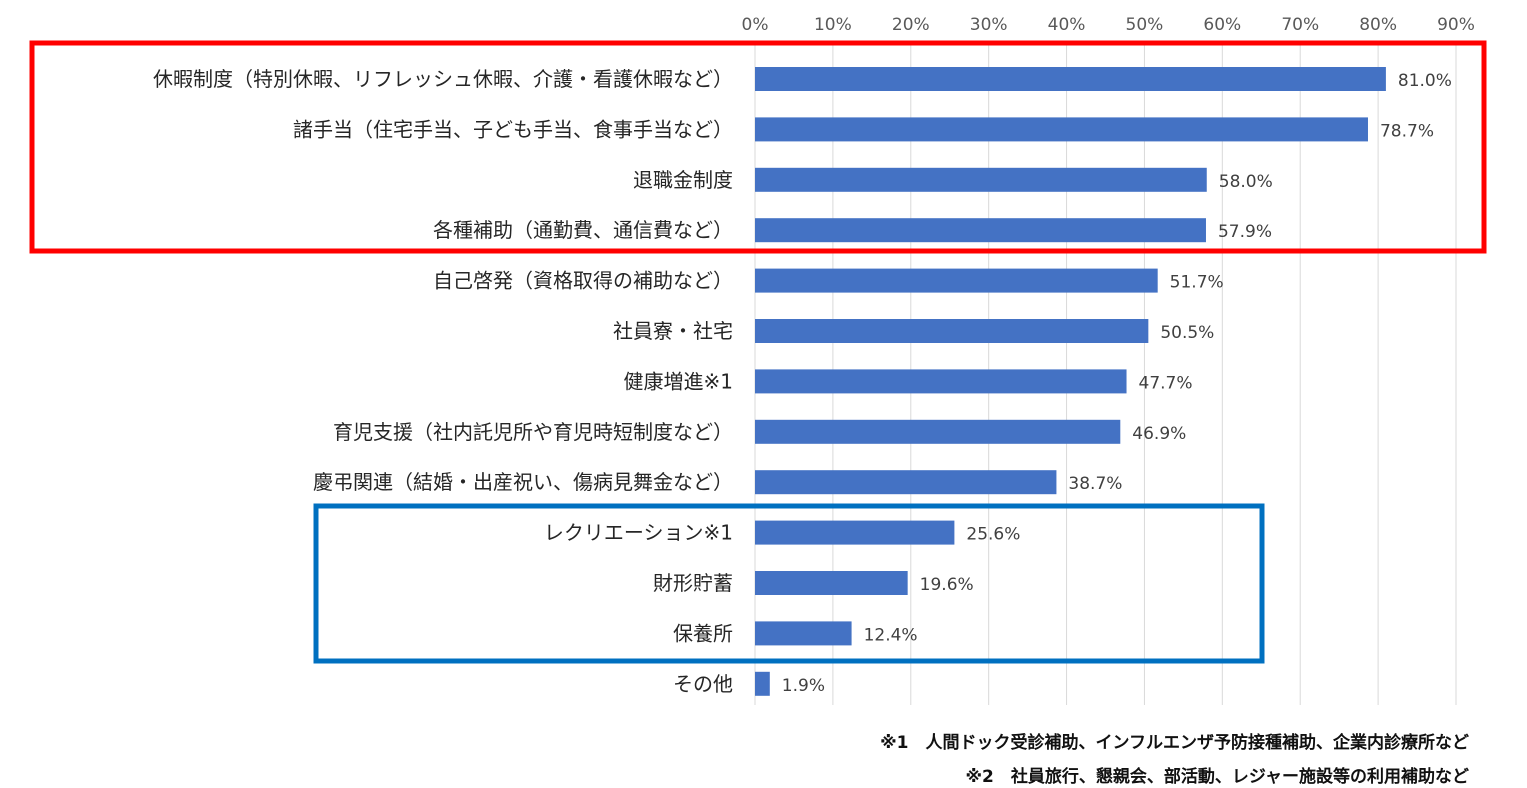 The image size is (1527, 788). What do you see at coordinates (947, 585) in the screenshot?
I see `value-label: 19.6%` at bounding box center [947, 585].